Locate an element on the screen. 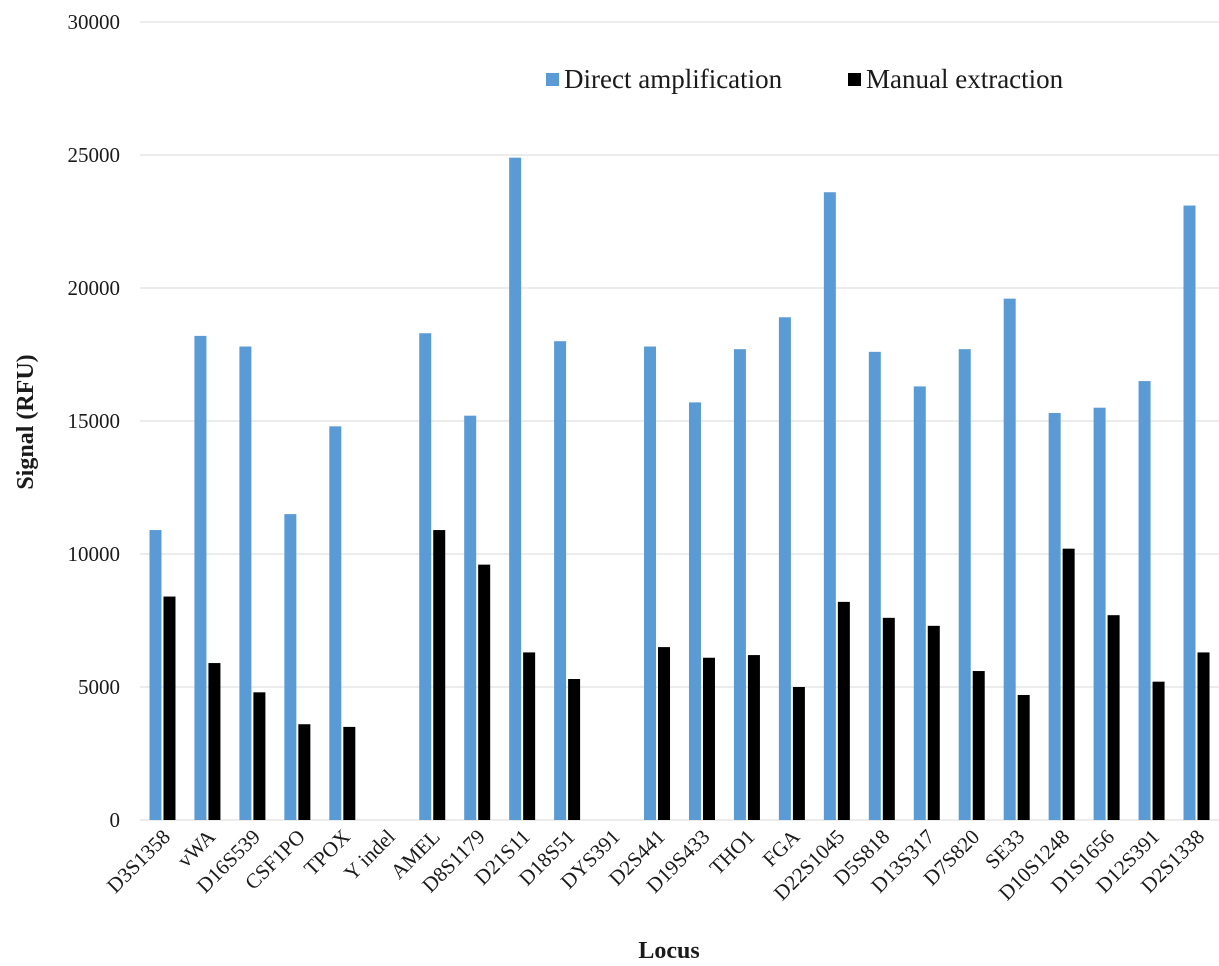 This screenshot has height=966, width=1219. bar-manual-extraction-d21s11 is located at coordinates (529, 736).